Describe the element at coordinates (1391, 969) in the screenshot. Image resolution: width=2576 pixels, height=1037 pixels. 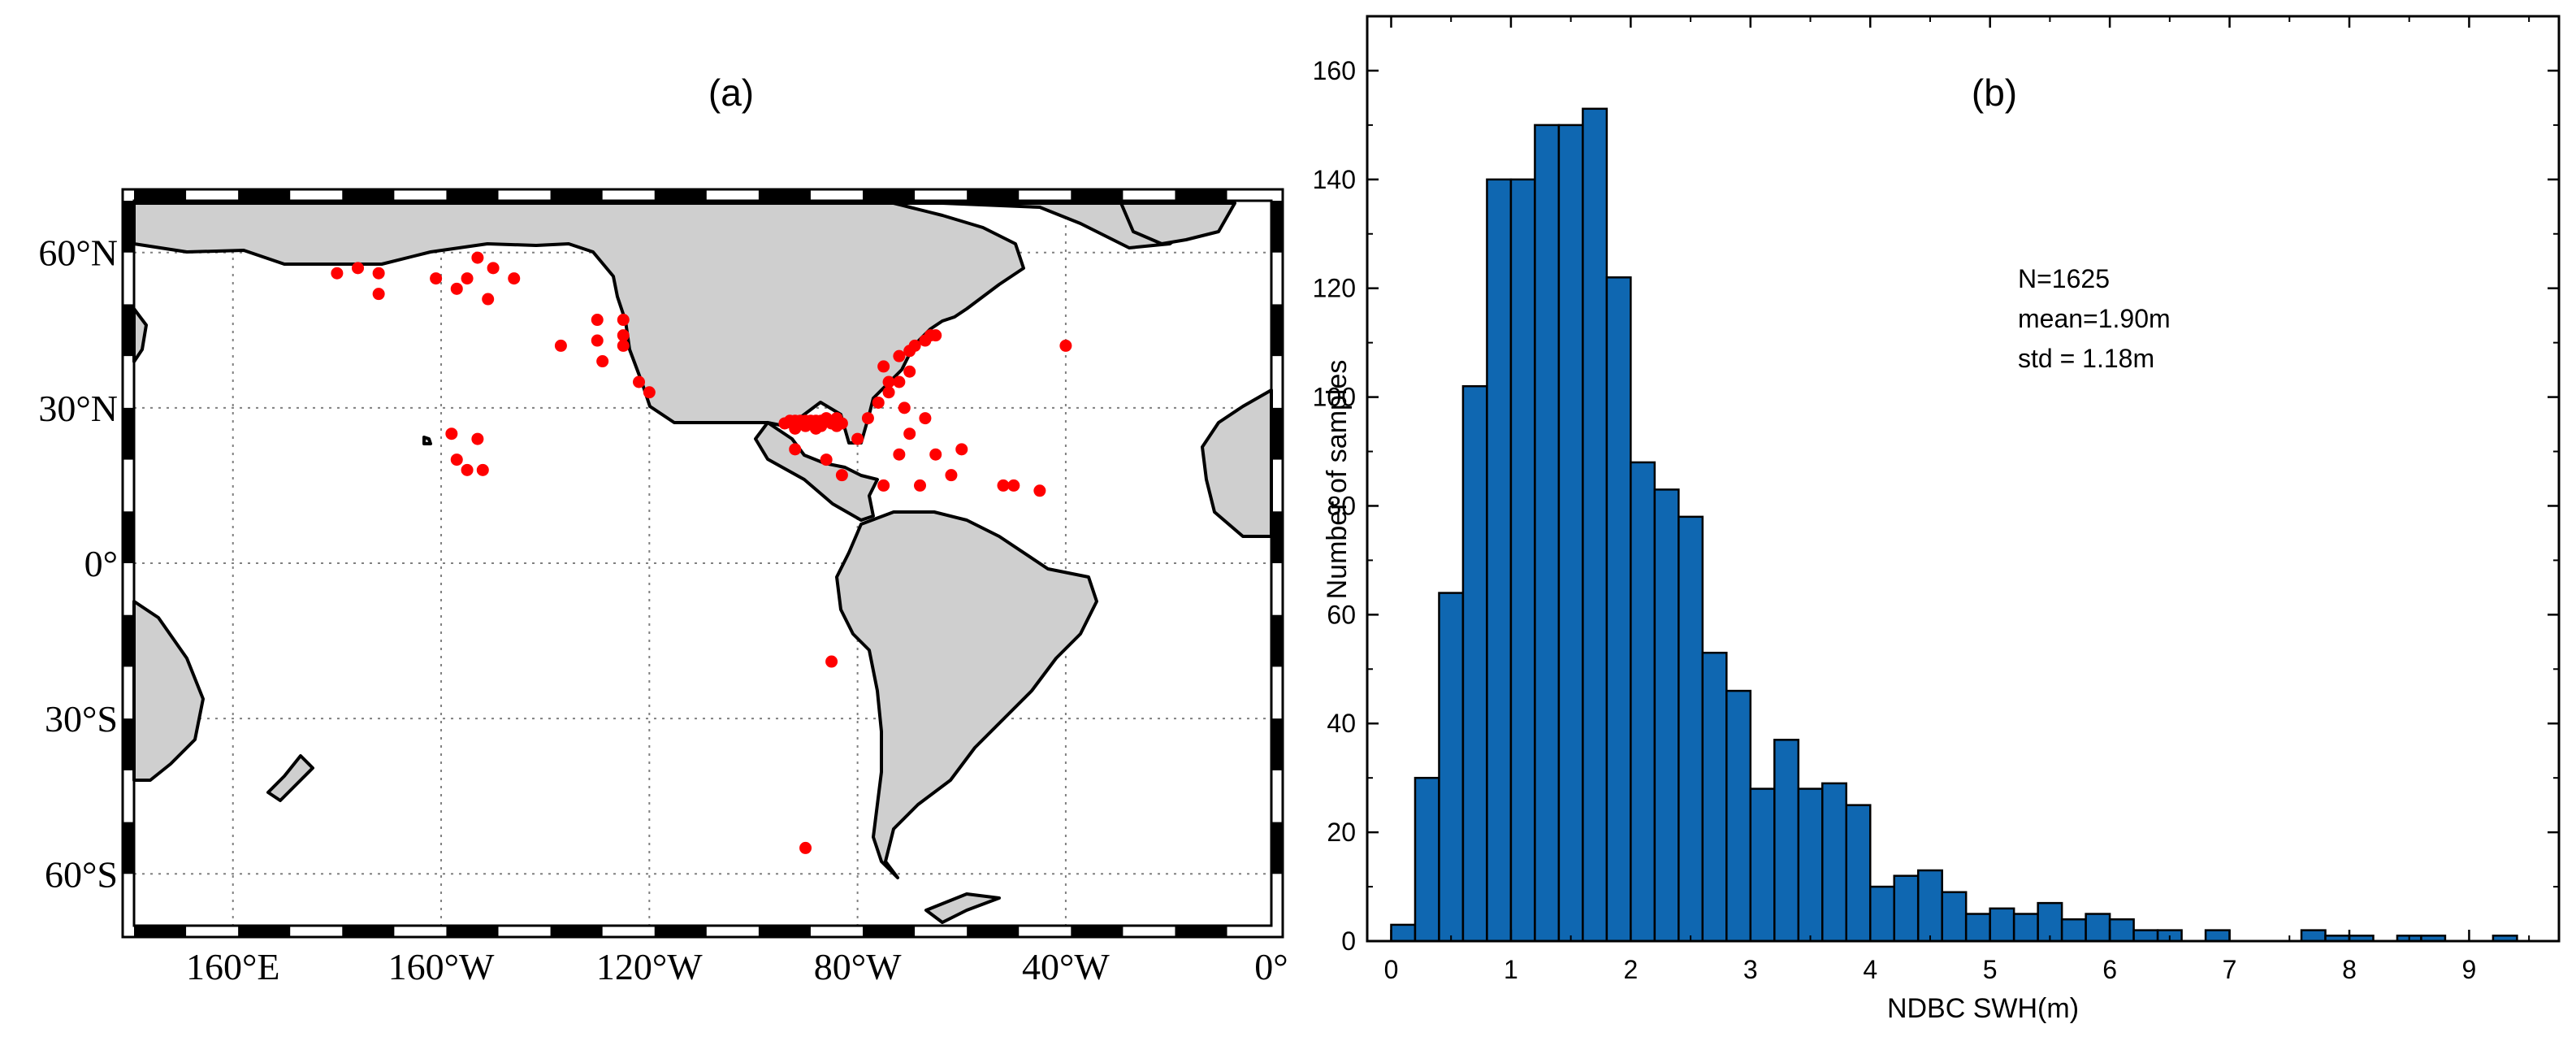
I see `x-tick-label: 0` at that location.